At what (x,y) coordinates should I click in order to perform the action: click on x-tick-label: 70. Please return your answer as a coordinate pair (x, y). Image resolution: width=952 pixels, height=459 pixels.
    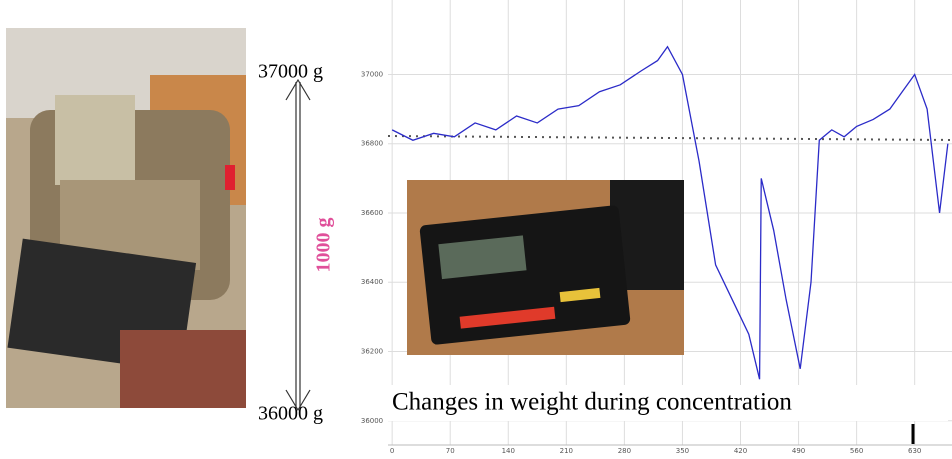
    Looking at the image, I should click on (450, 451).